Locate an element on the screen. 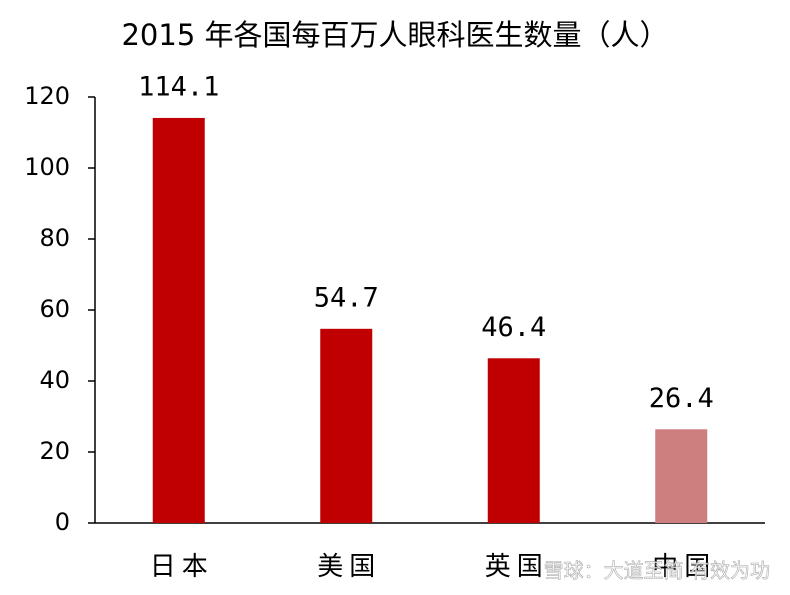  y-tick-label: 40 is located at coordinates (54, 380).